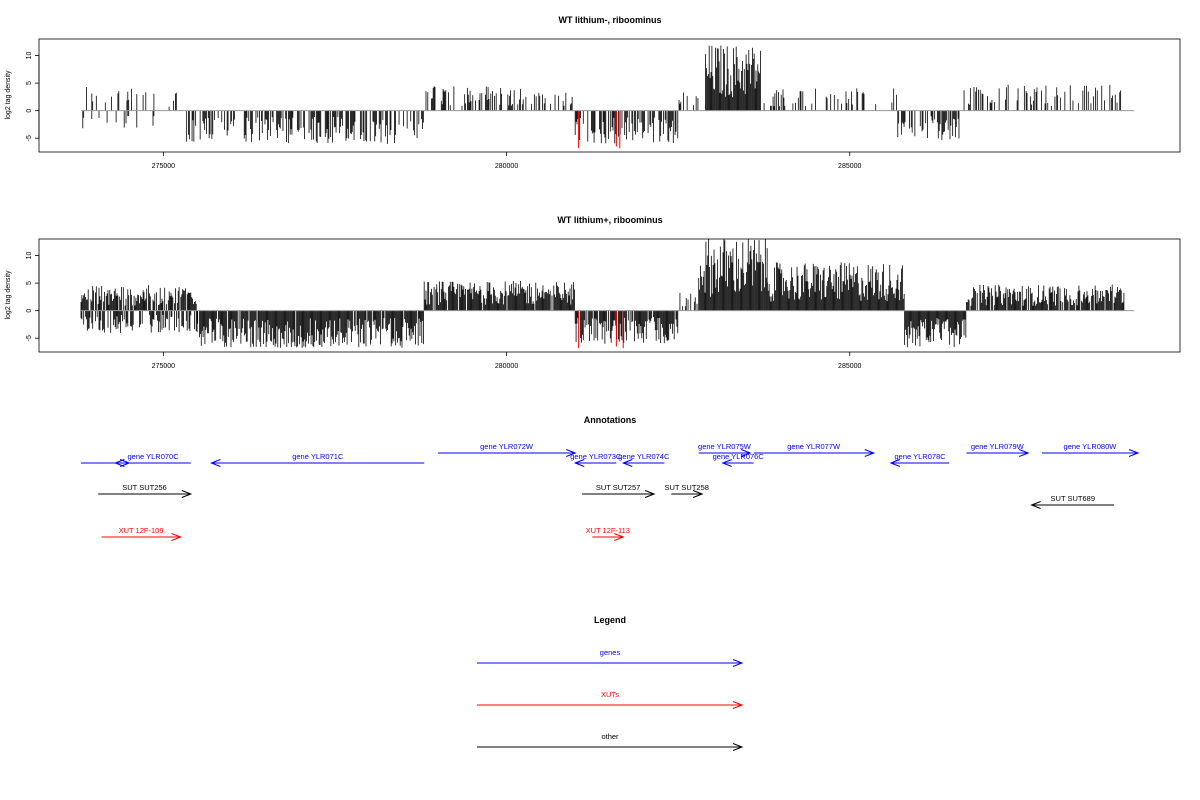 This screenshot has height=800, width=1200. I want to click on annotation-label: gene YLR079W, so click(998, 446).